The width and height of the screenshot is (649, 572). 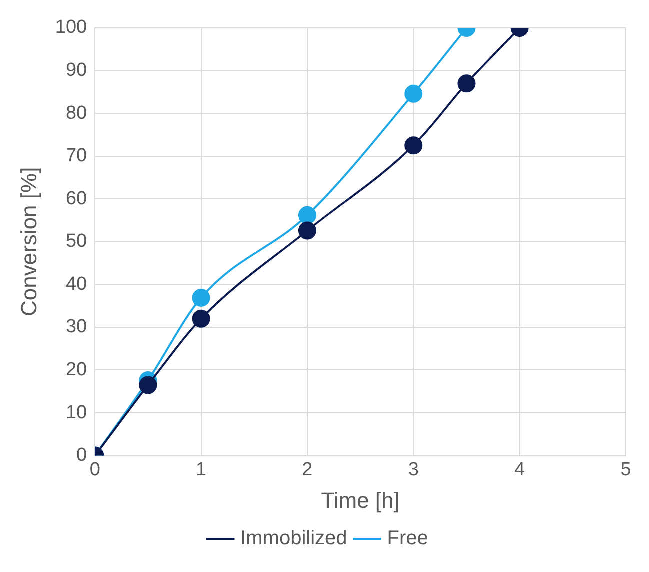 What do you see at coordinates (407, 539) in the screenshot?
I see `legend-label: Free` at bounding box center [407, 539].